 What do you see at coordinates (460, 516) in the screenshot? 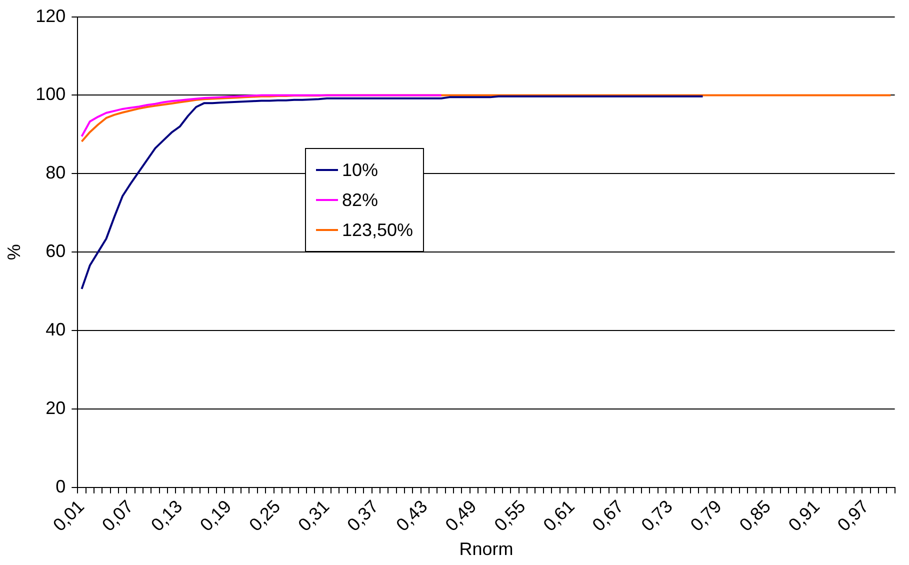
I see `x-tick-label: 0,49` at bounding box center [460, 516].